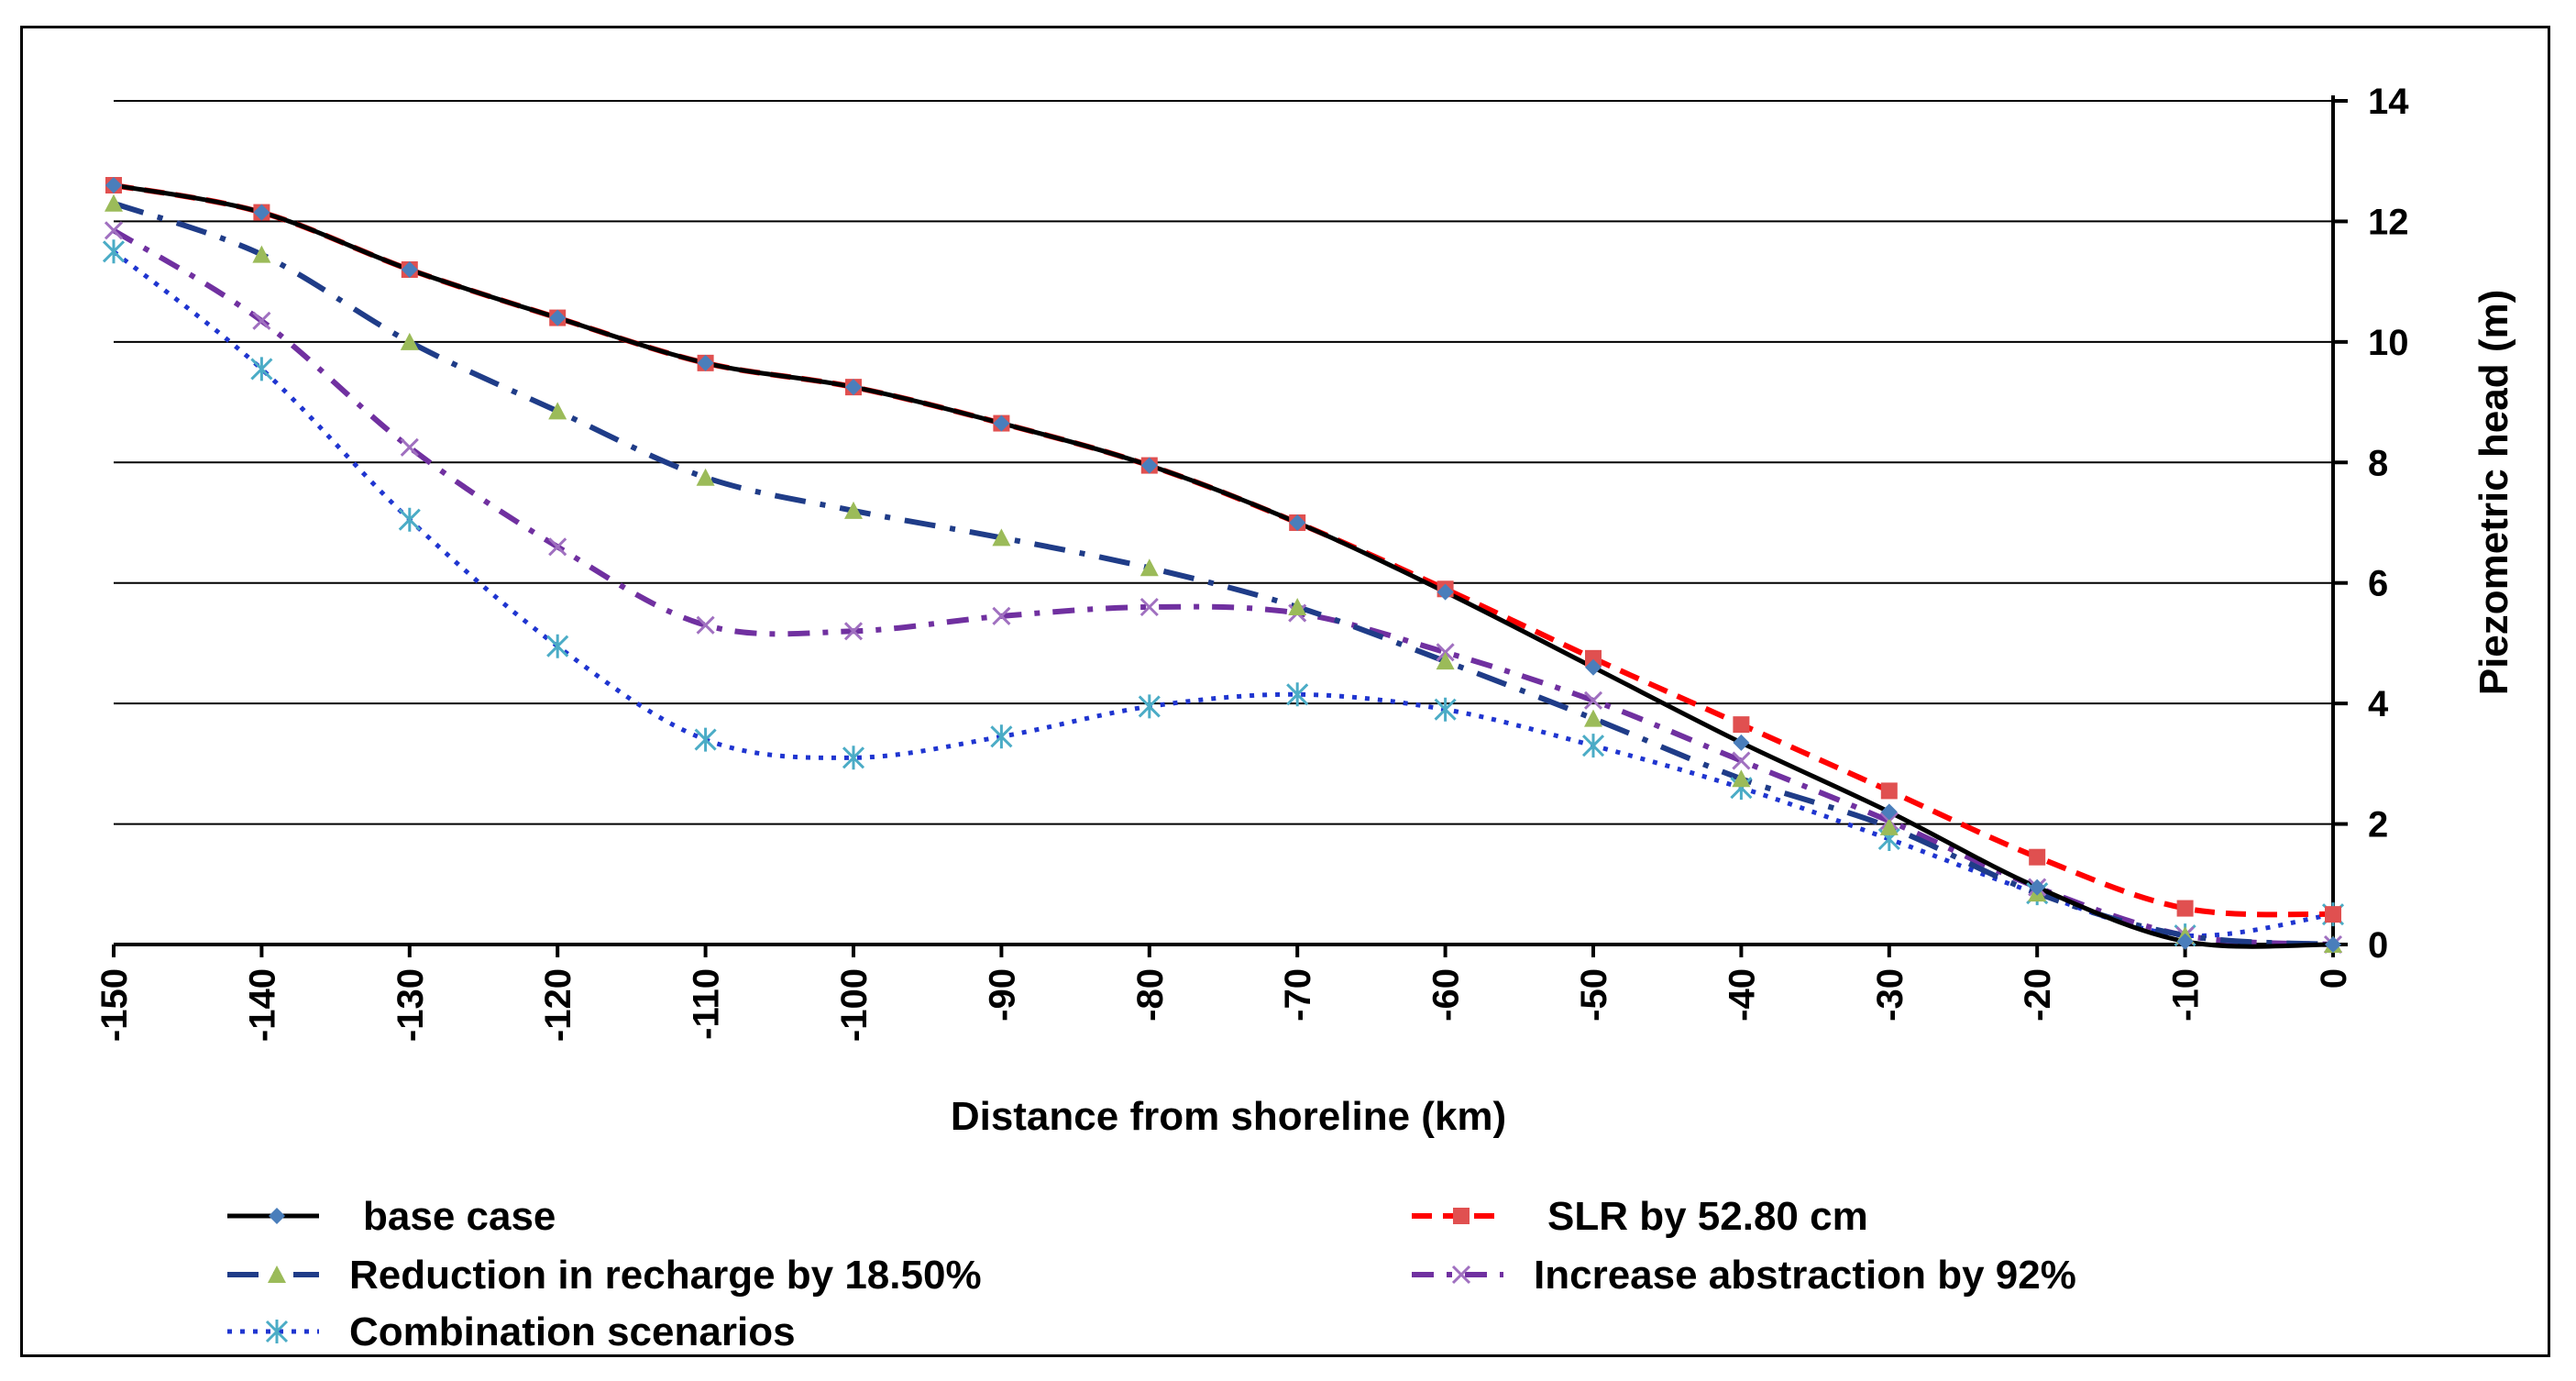 This screenshot has width=2576, height=1381. What do you see at coordinates (2388, 343) in the screenshot?
I see `y-tick-label: 10` at bounding box center [2388, 343].